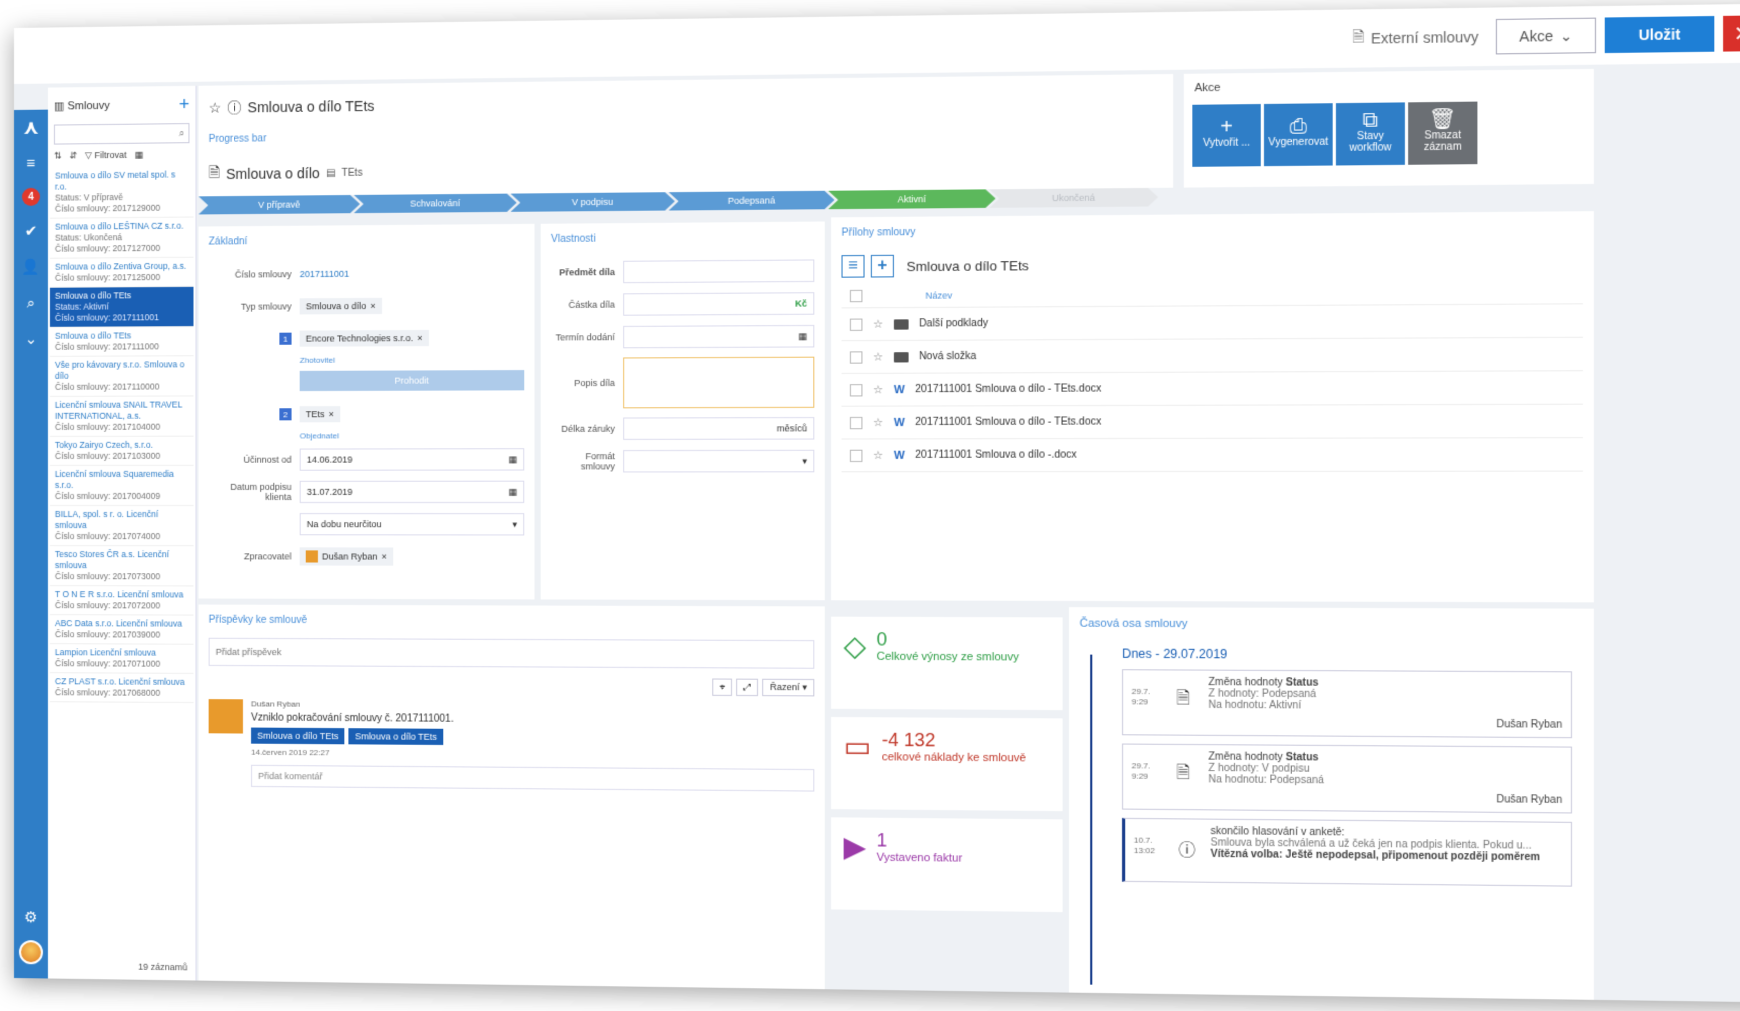  What do you see at coordinates (752, 201) in the screenshot?
I see `step-podepsana: Podepsaná` at bounding box center [752, 201].